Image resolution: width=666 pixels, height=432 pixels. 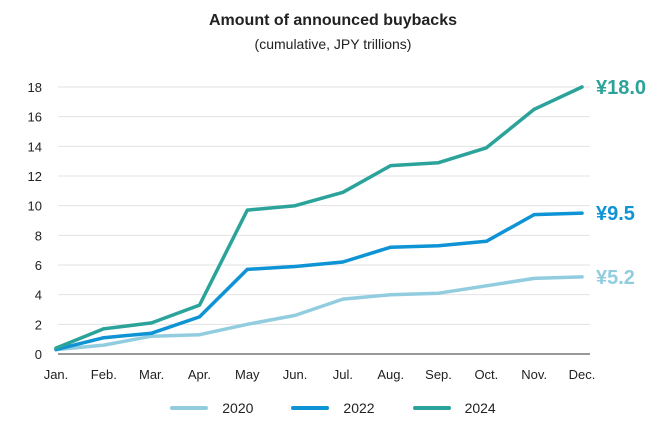 What do you see at coordinates (615, 214) in the screenshot?
I see `end-label-2022: ¥9.5` at bounding box center [615, 214].